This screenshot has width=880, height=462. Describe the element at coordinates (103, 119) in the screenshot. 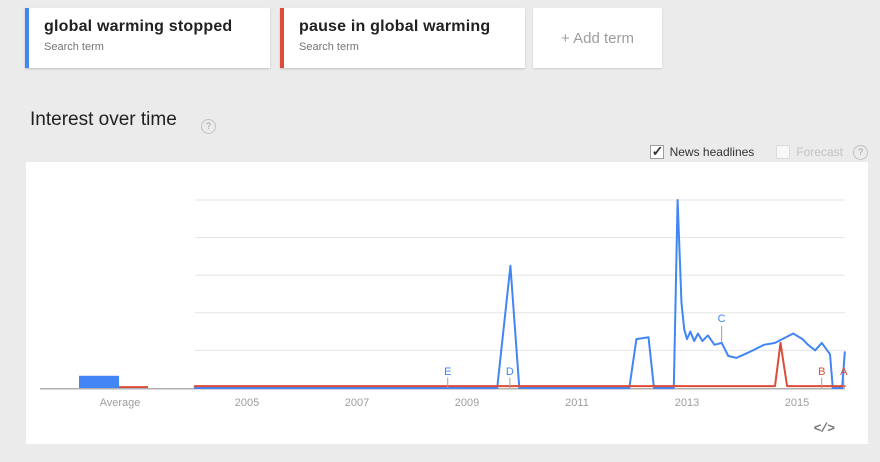

I see `page-title: Interest over time` at that location.